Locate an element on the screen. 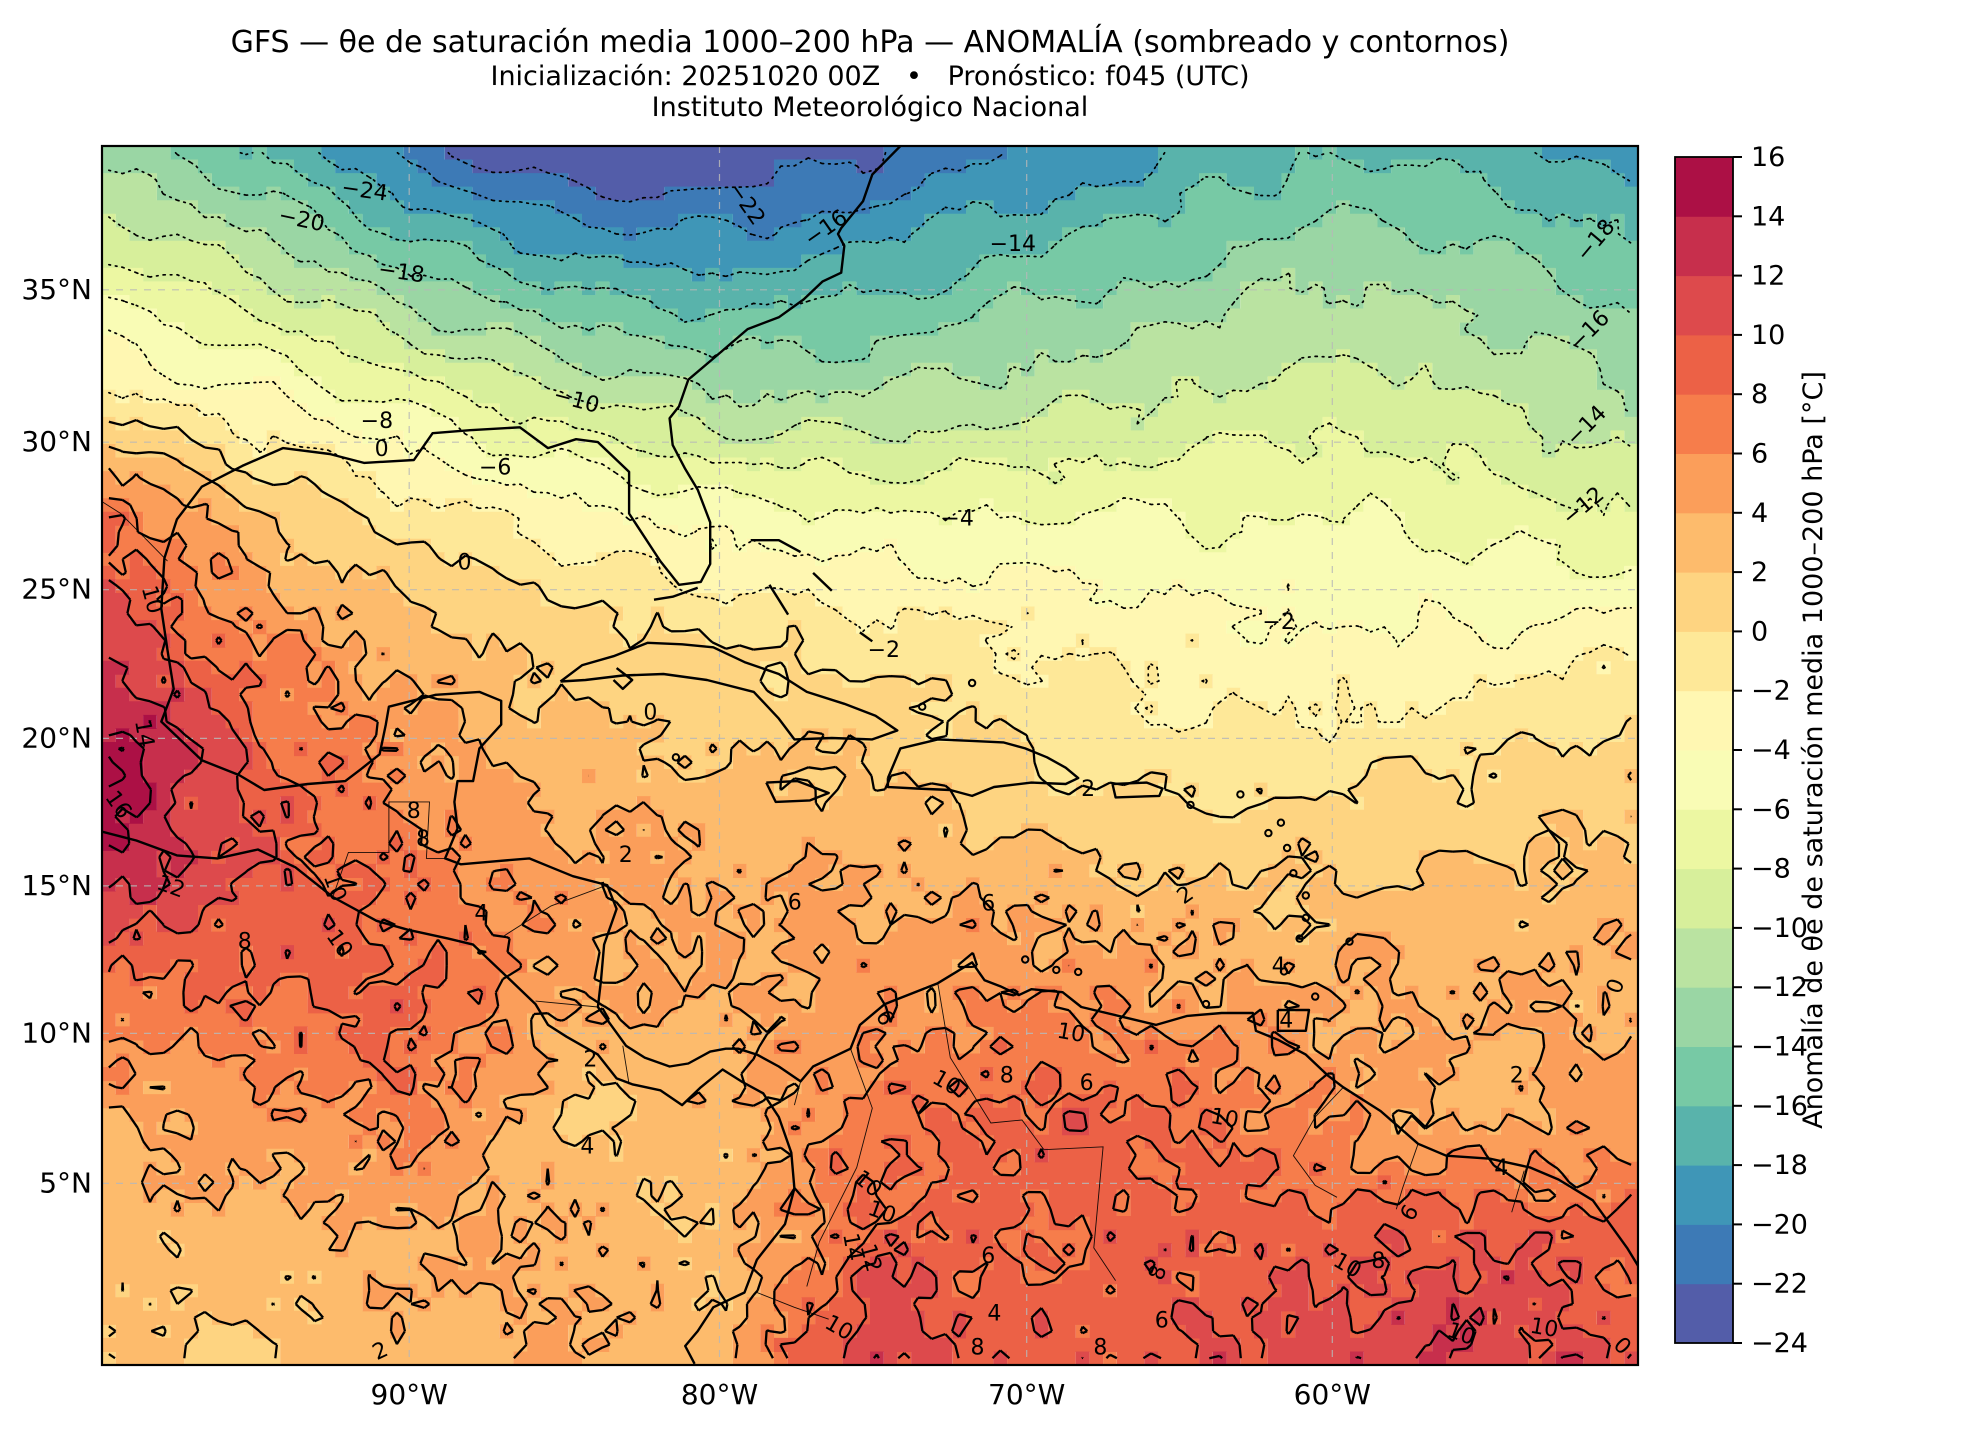 Image resolution: width=1980 pixels, height=1440 pixels. contour-label: −4 is located at coordinates (957, 519).